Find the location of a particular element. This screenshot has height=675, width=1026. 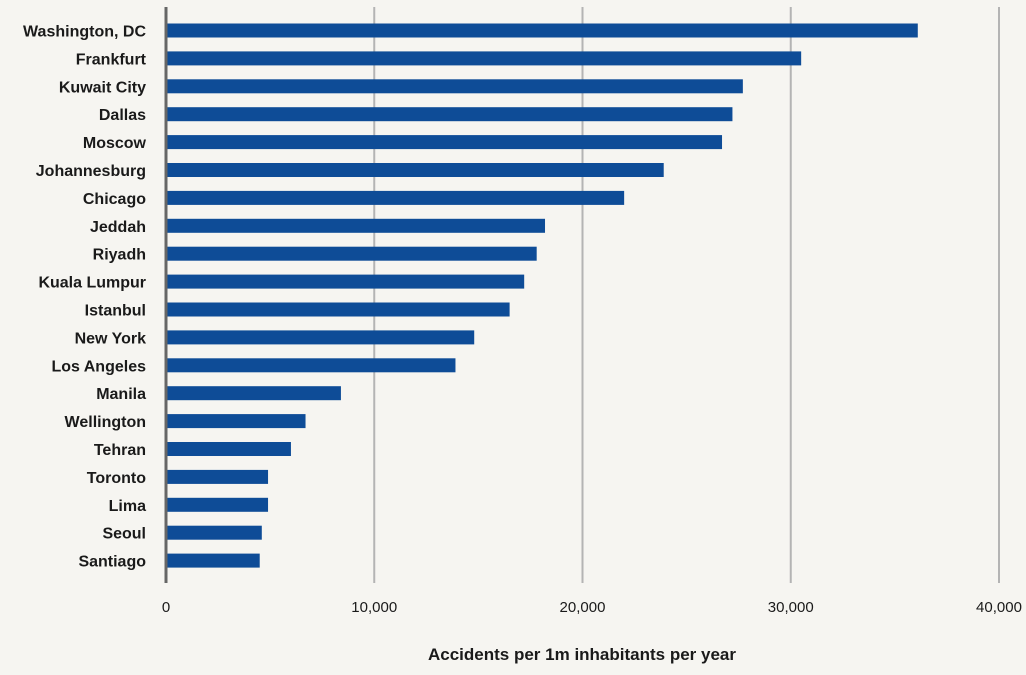

category-label: Moscow is located at coordinates (115, 143).